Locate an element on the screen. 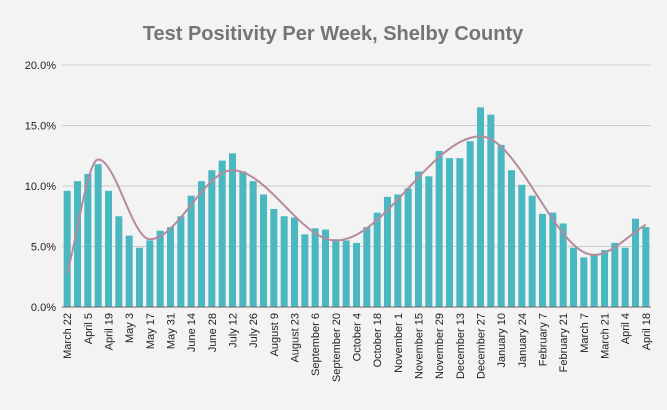  y-tick-label: 20.0% is located at coordinates (40, 66).